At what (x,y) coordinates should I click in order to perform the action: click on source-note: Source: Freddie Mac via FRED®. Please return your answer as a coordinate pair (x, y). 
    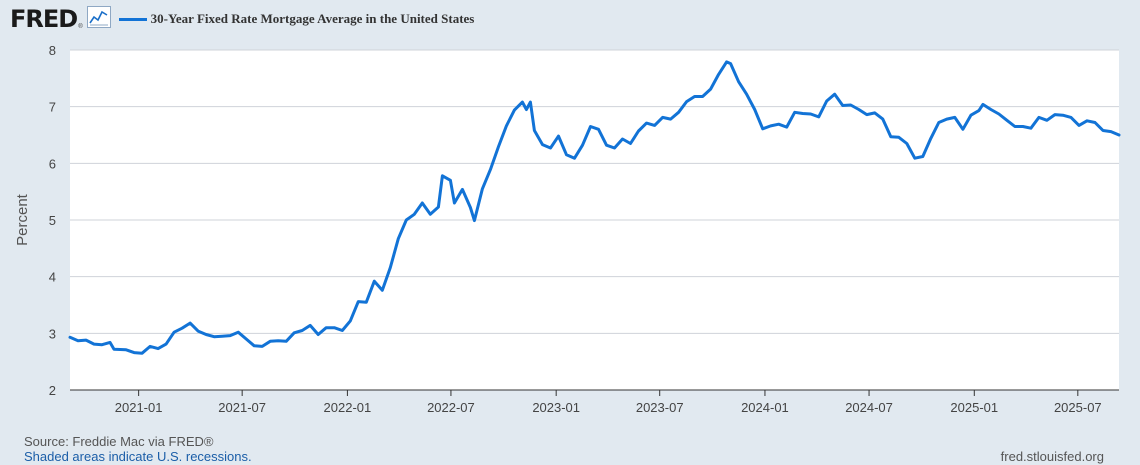
    Looking at the image, I should click on (119, 441).